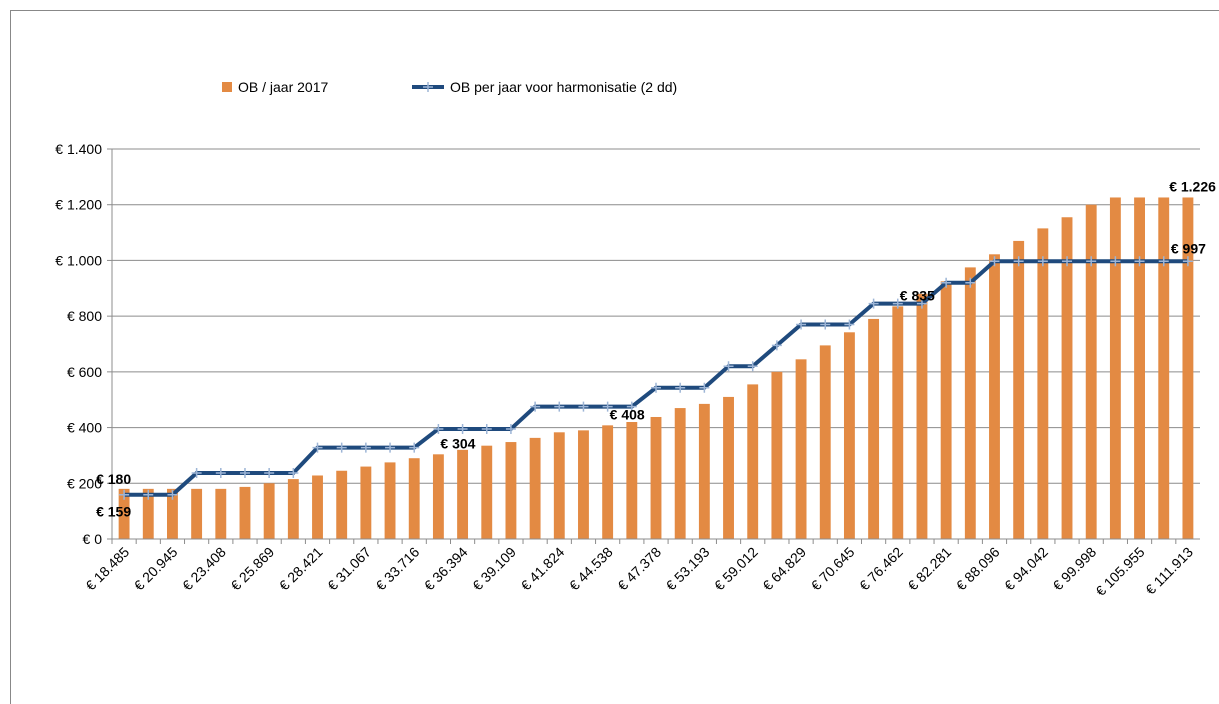 The width and height of the screenshot is (1219, 704). Describe the element at coordinates (156, 569) in the screenshot. I see `x-tick-label: € 20.945` at that location.